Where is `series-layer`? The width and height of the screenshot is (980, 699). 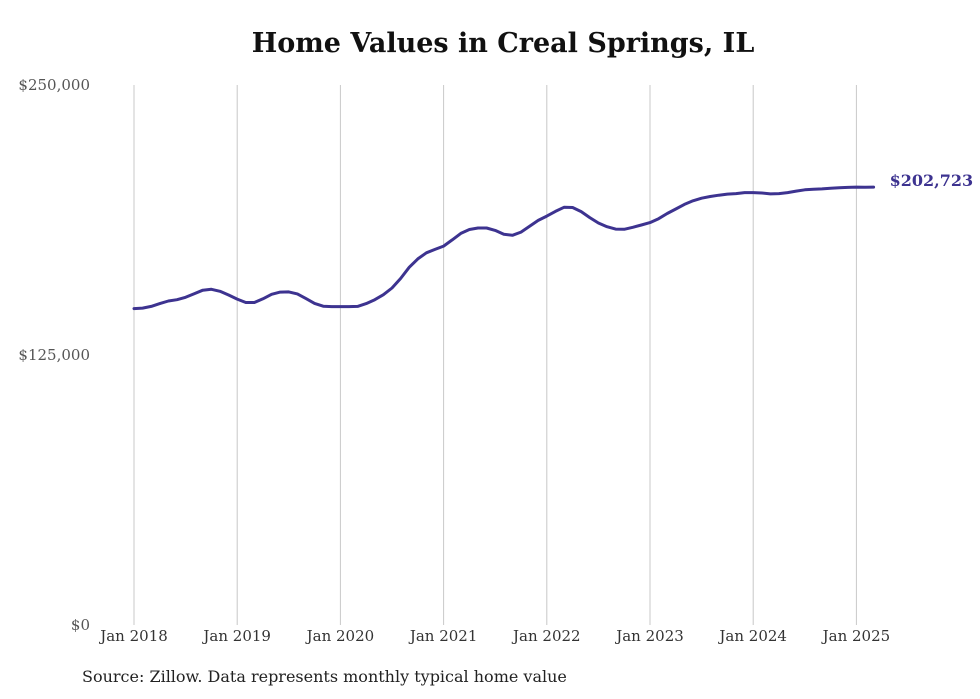
series-layer is located at coordinates (504, 248).